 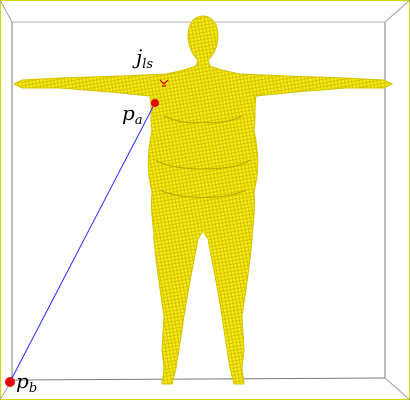 What do you see at coordinates (198, 379) in the screenshot?
I see `box-edge-bottom` at bounding box center [198, 379].